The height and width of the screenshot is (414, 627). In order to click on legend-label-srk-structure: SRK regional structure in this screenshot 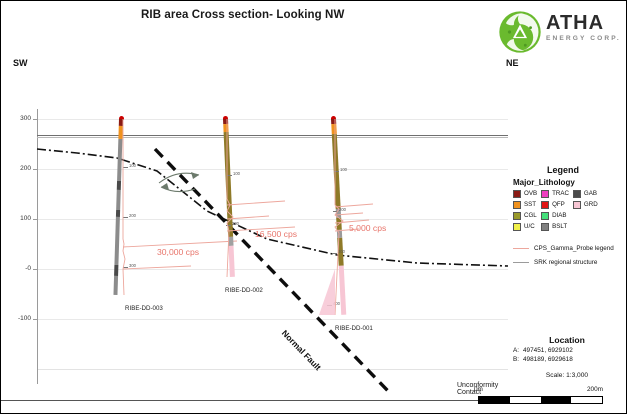, I will do `click(566, 262)`.